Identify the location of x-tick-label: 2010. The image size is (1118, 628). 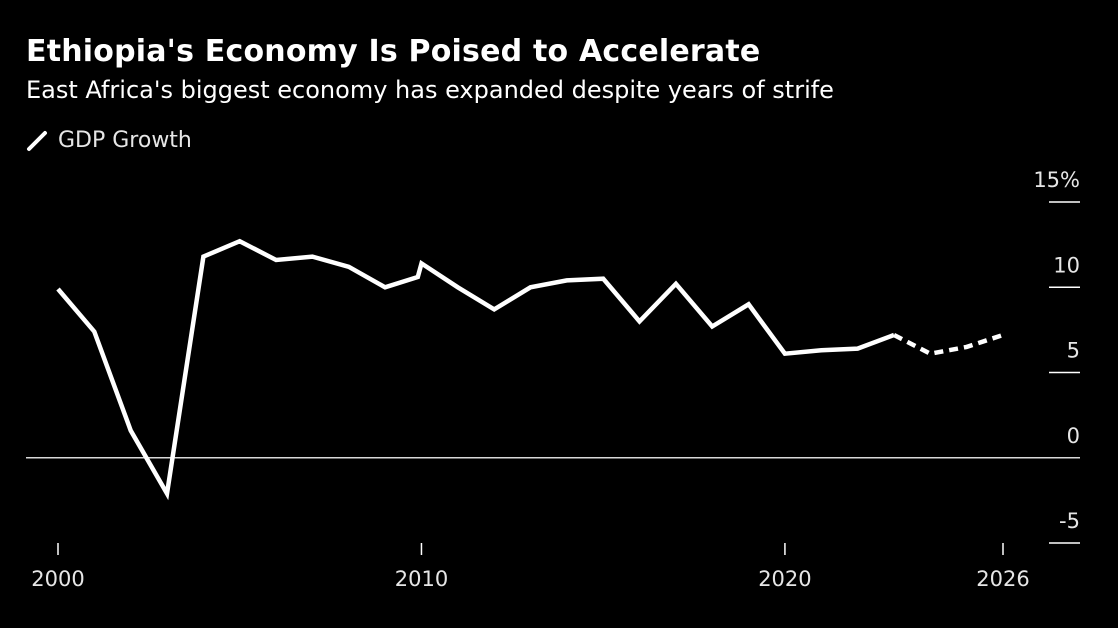
(421, 579).